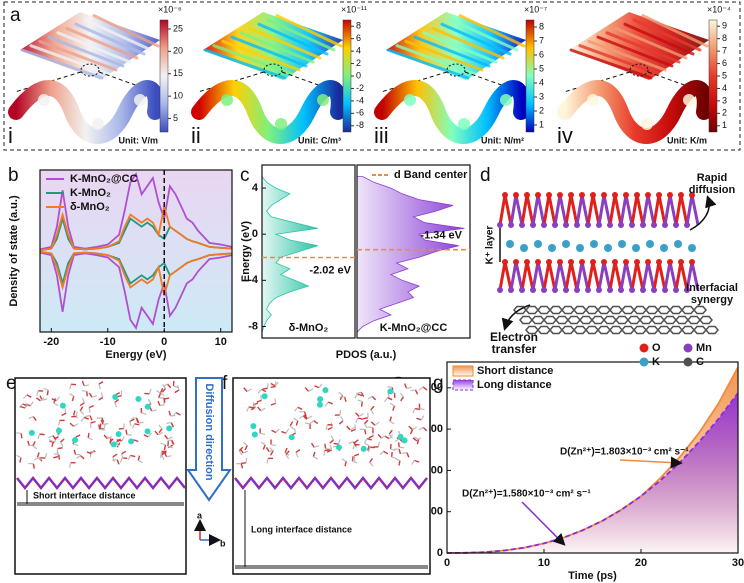  I want to click on annotation: D(Zn²⁺)=1.803×10⁻³ cm² s⁻¹, so click(624, 452).